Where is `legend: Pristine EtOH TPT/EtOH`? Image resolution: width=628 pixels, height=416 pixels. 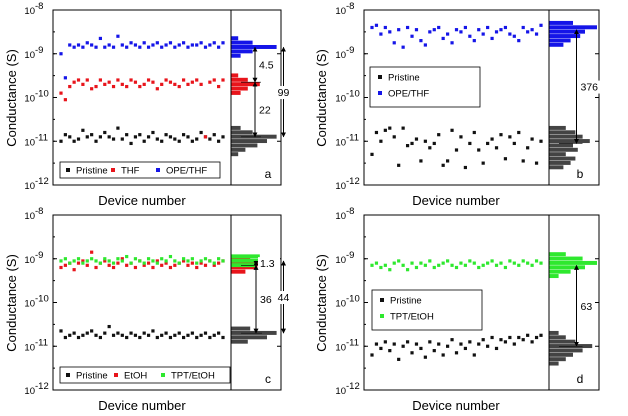
legend: Pristine EtOH TPT/EtOH is located at coordinates (145, 375).